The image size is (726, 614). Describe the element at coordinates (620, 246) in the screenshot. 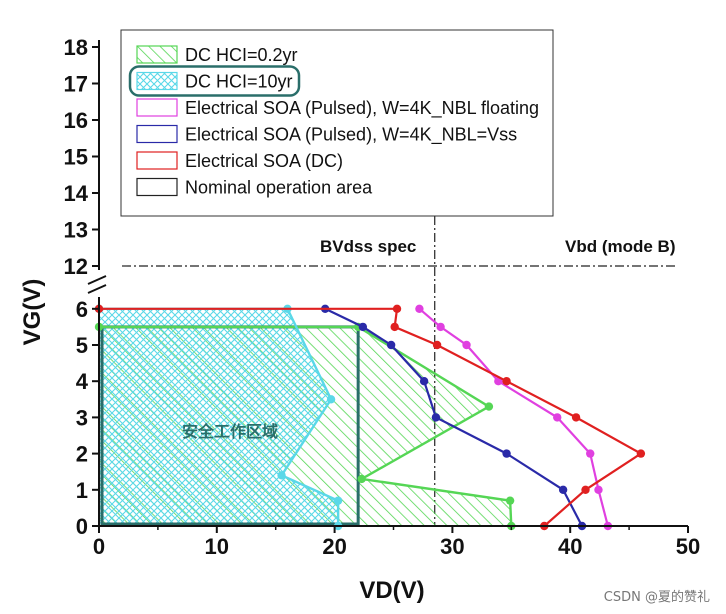

I see `vbd-mode-b-annotation: Vbd (mode B)` at that location.